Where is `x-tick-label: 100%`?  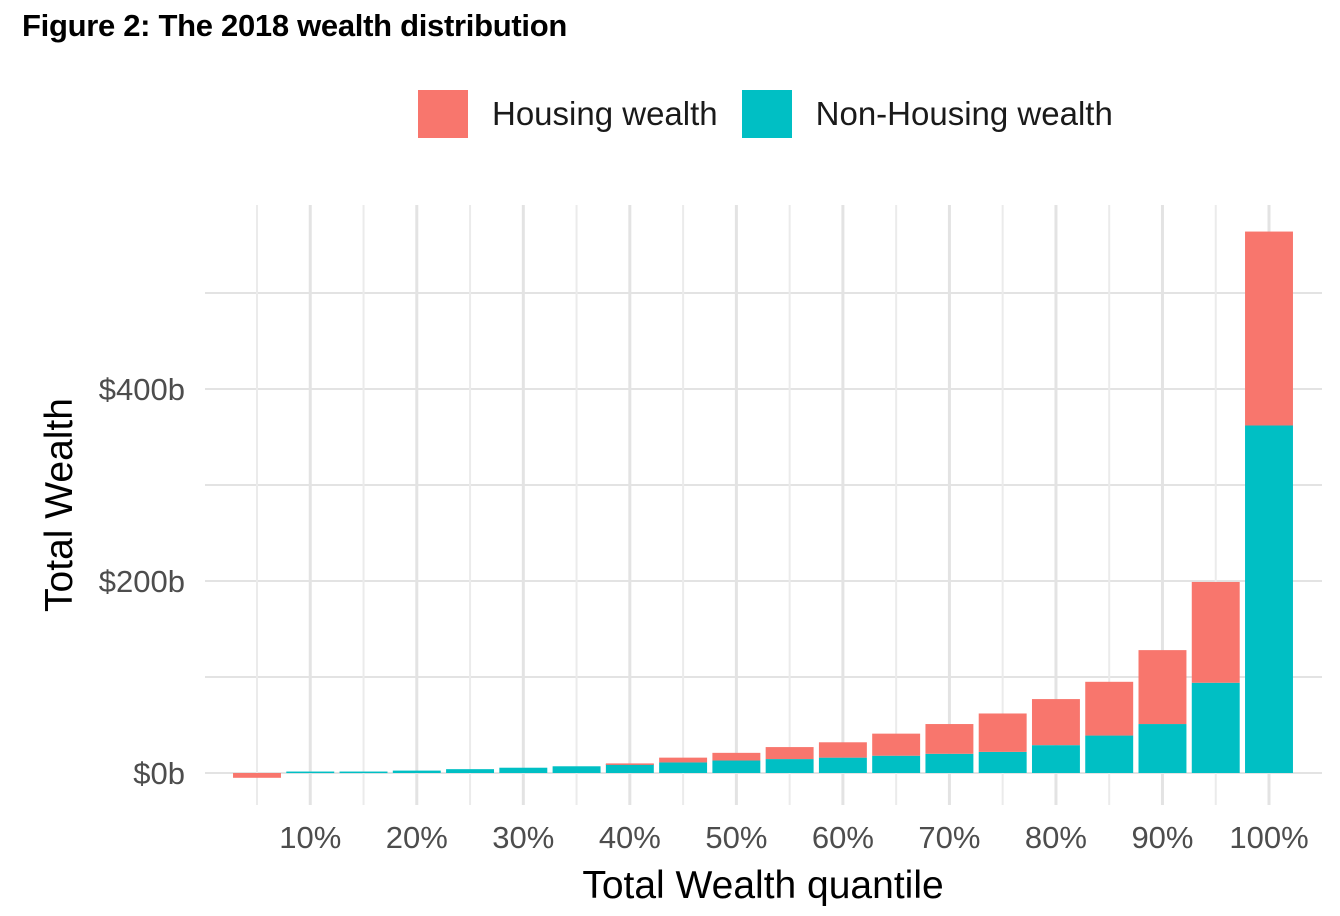
x-tick-label: 100% is located at coordinates (1268, 837).